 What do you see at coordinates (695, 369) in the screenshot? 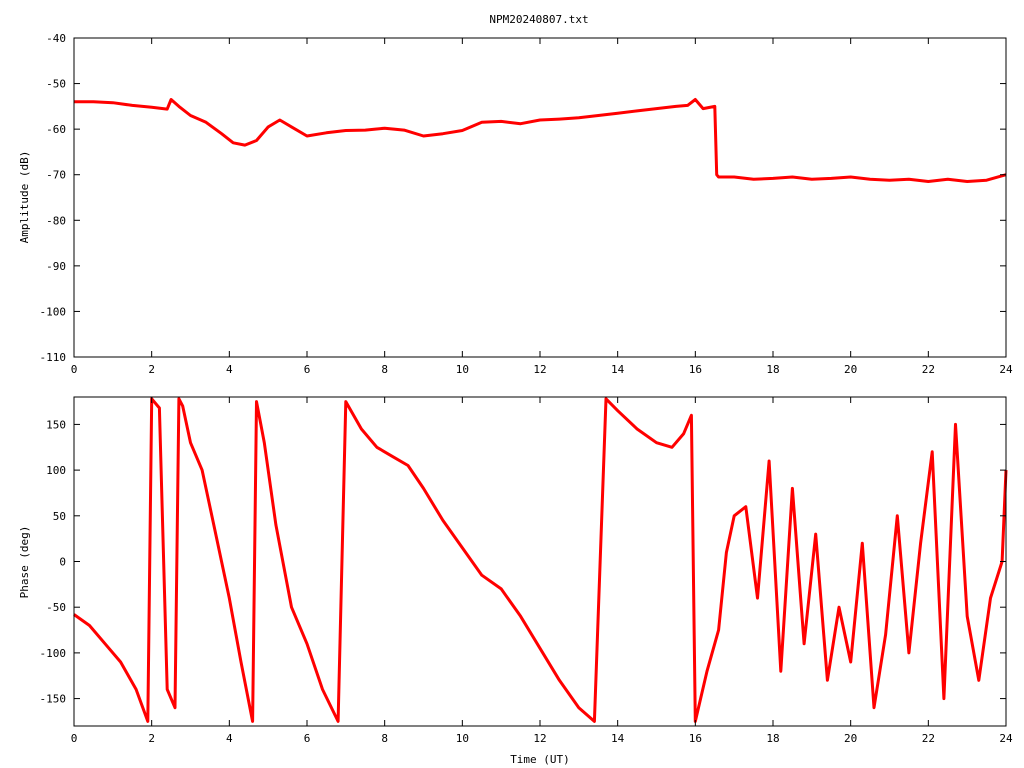
I see `amplitude-x-tick-label: 16` at bounding box center [695, 369].